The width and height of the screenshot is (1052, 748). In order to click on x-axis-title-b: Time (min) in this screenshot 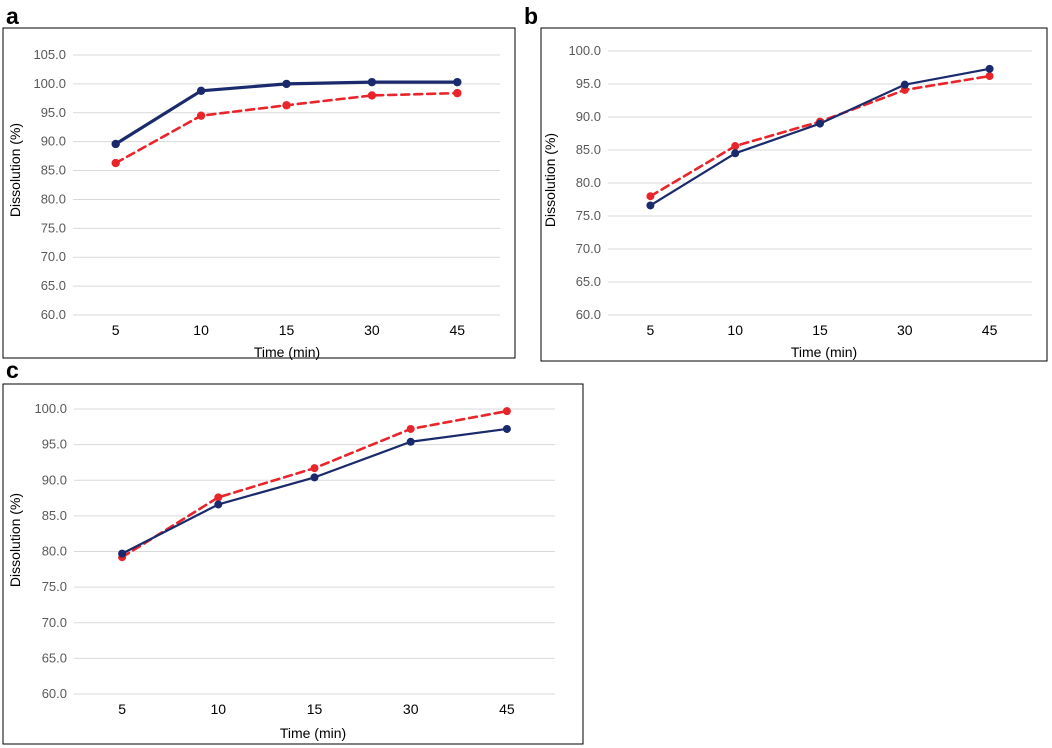, I will do `click(824, 352)`.